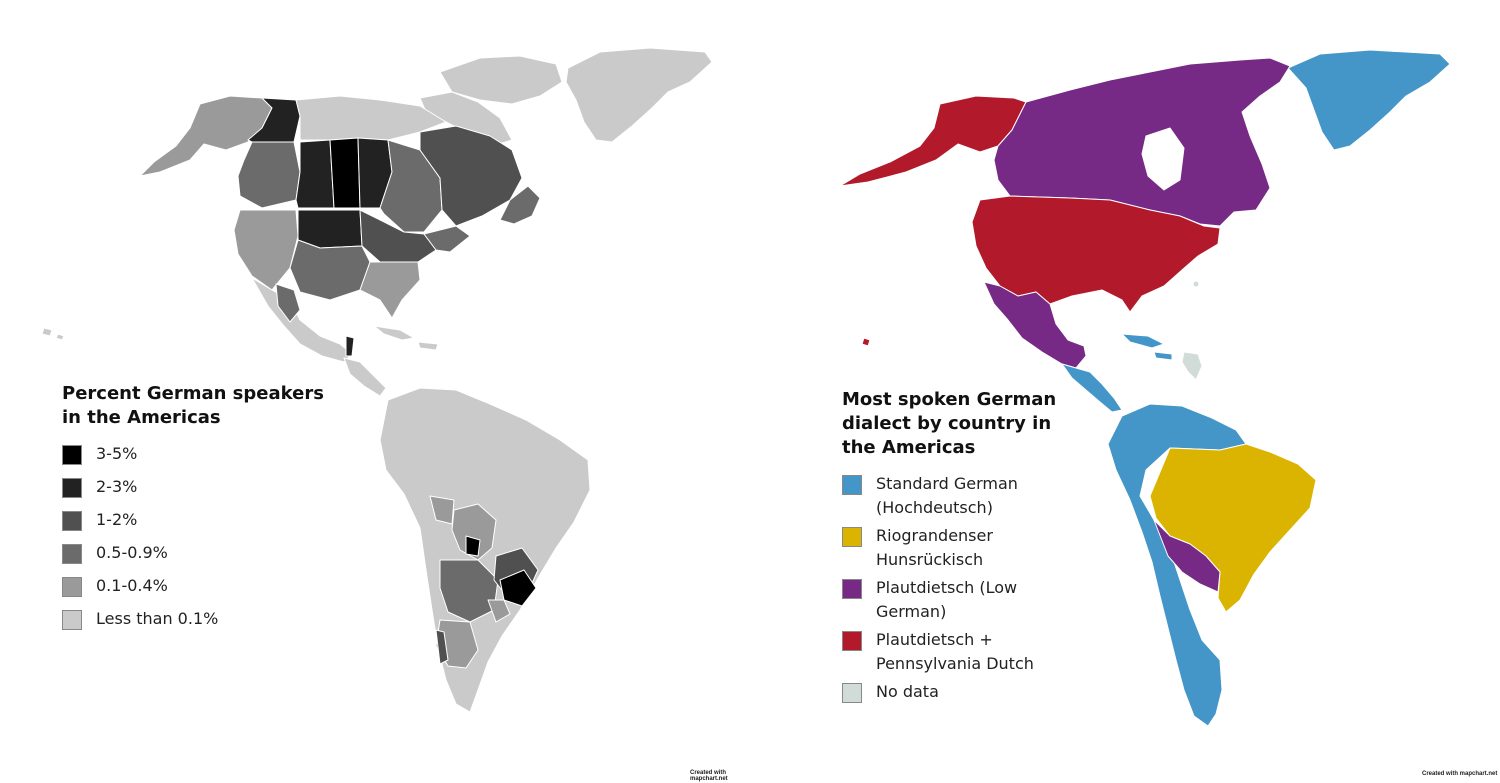  What do you see at coordinates (442, 510) in the screenshot?
I see `region-bolivia-east` at bounding box center [442, 510].